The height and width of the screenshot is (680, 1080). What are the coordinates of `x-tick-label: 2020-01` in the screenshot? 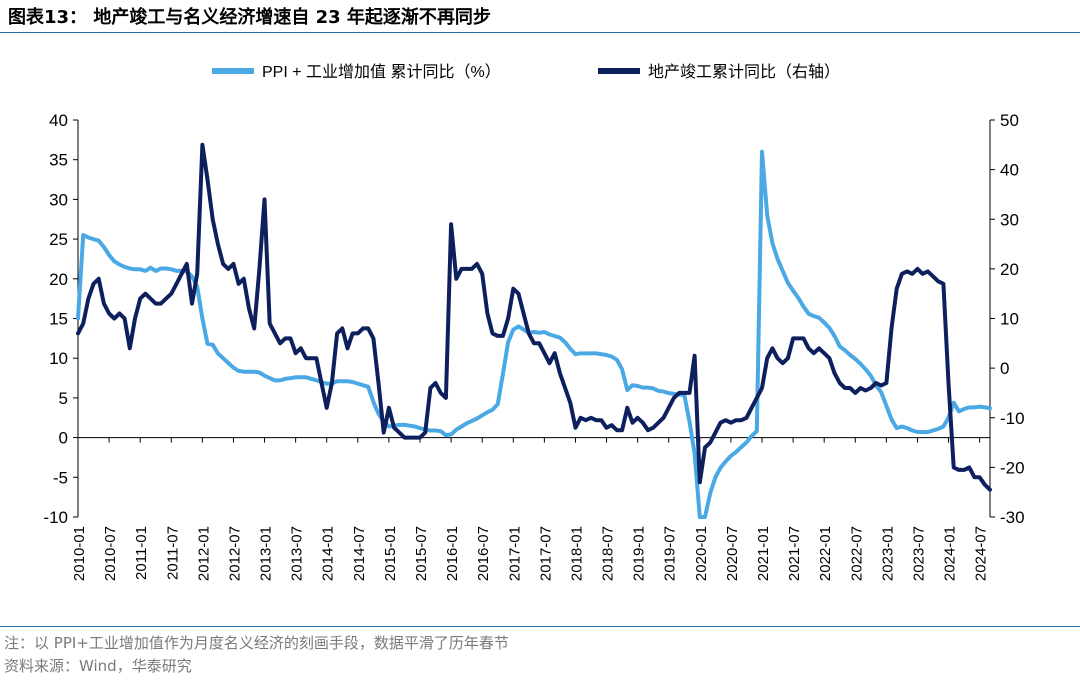 It's located at (701, 553).